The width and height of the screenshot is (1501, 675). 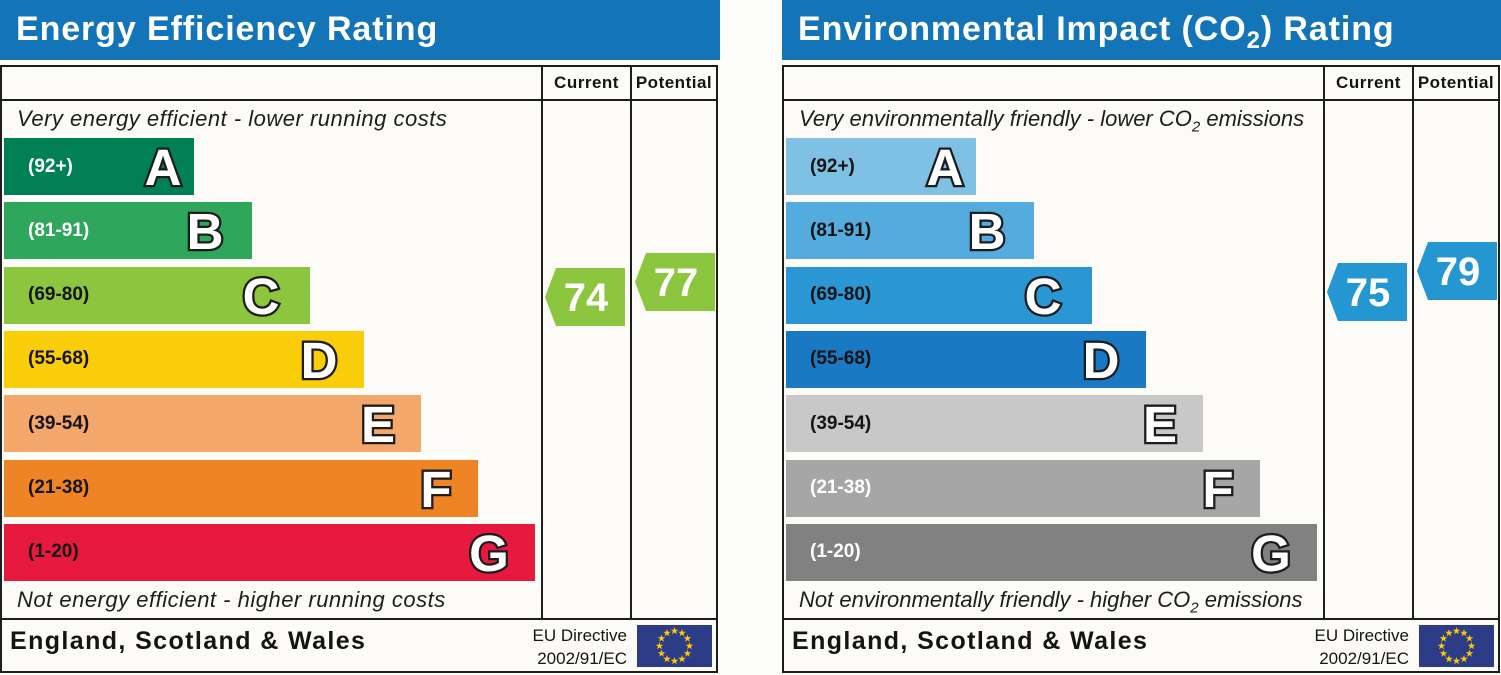 What do you see at coordinates (676, 283) in the screenshot?
I see `svg-text: 77` at bounding box center [676, 283].